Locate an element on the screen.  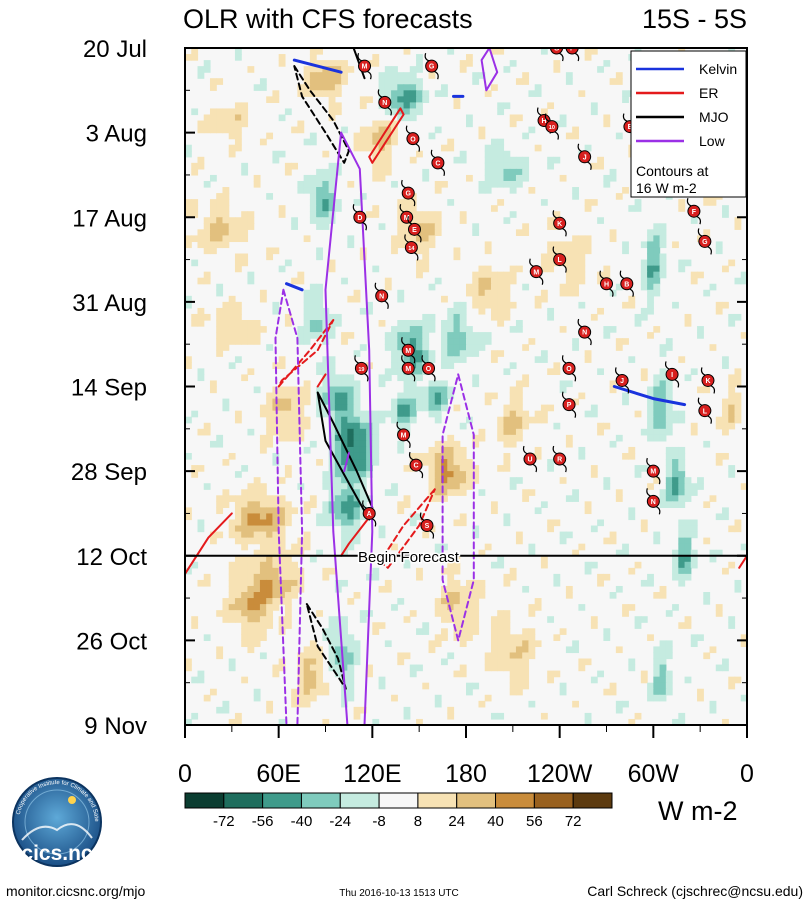
colorbar-swatch is located at coordinates (243, 800).